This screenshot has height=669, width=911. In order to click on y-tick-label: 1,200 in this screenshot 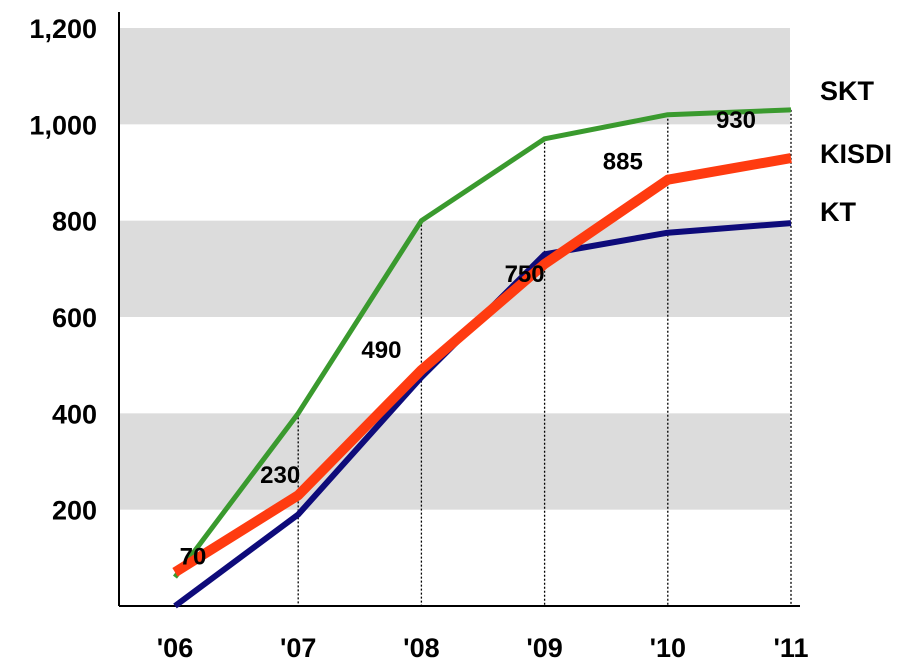, I will do `click(63, 29)`.